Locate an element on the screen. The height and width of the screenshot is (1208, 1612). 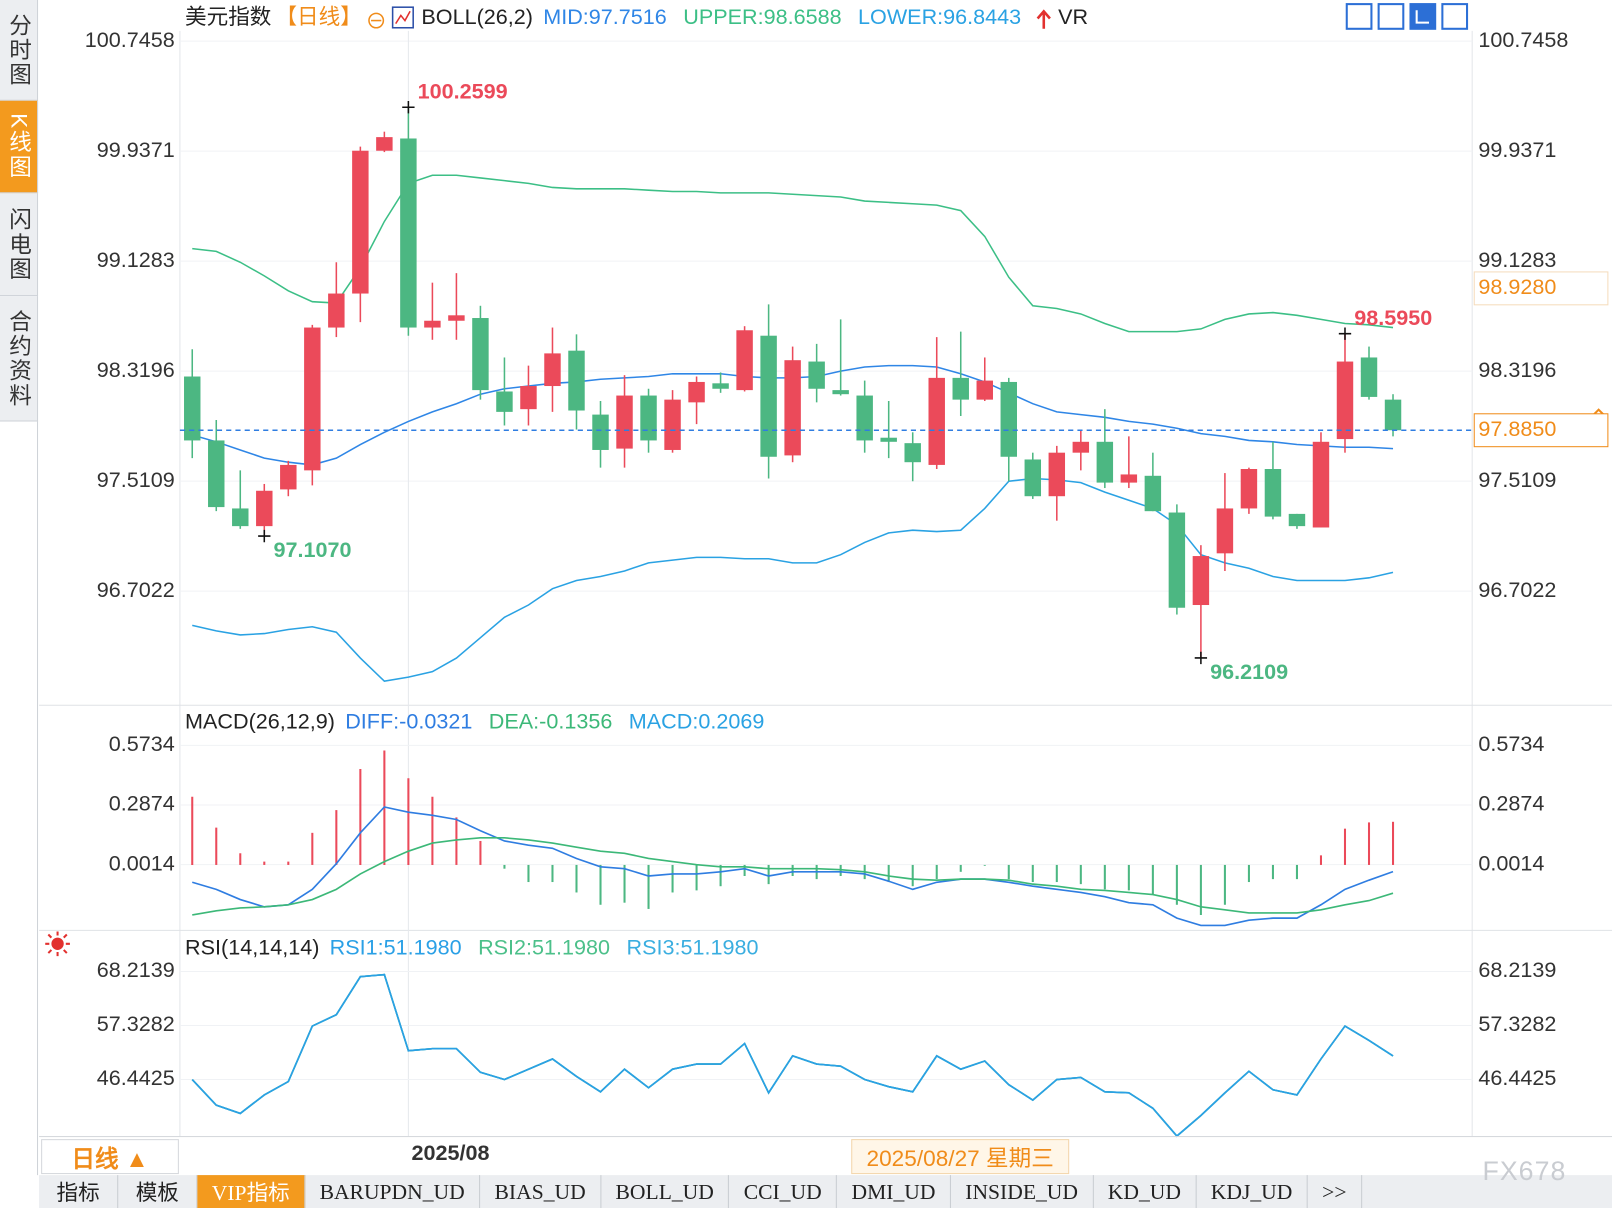
legend-entry: DIFF:-0.0321 is located at coordinates (408, 720).